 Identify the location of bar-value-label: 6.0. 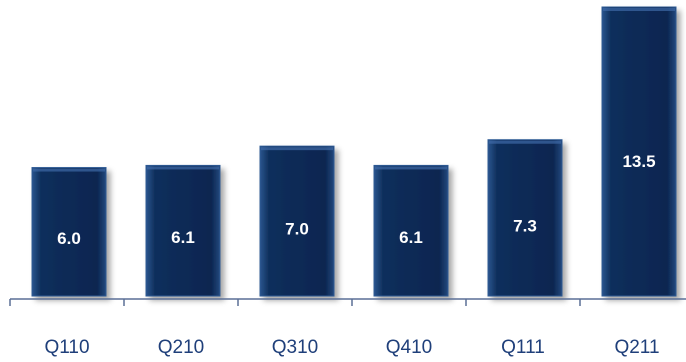
(69, 238).